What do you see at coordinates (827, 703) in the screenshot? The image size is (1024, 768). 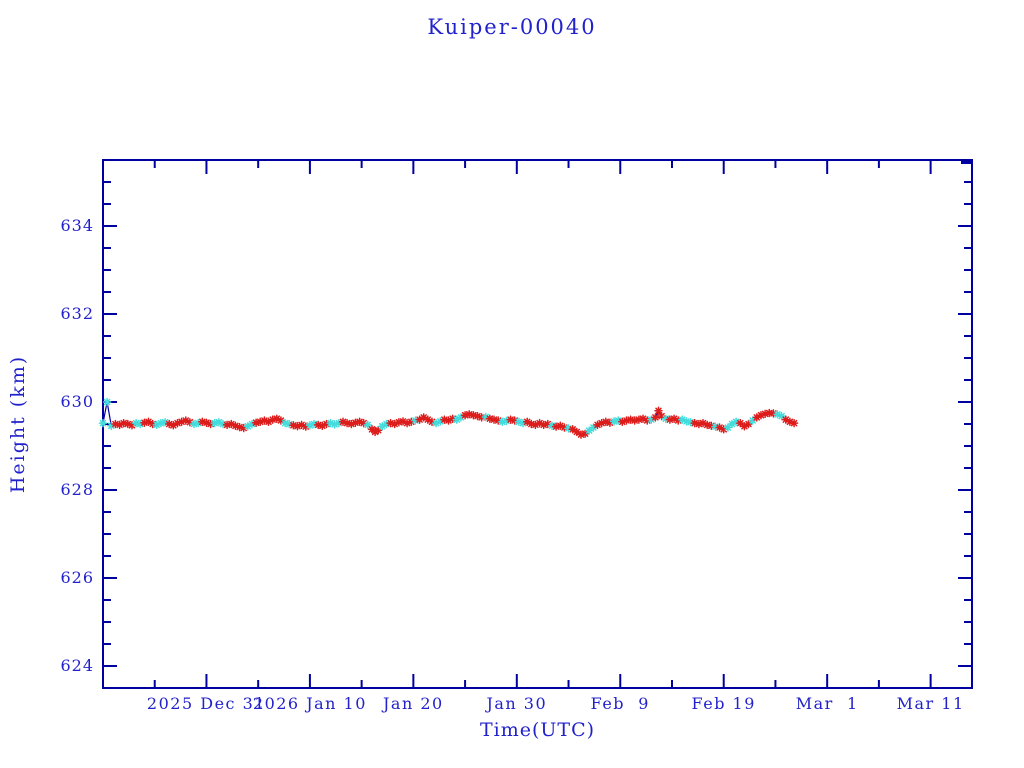 I see `x-tick-label: Mar 1` at bounding box center [827, 703].